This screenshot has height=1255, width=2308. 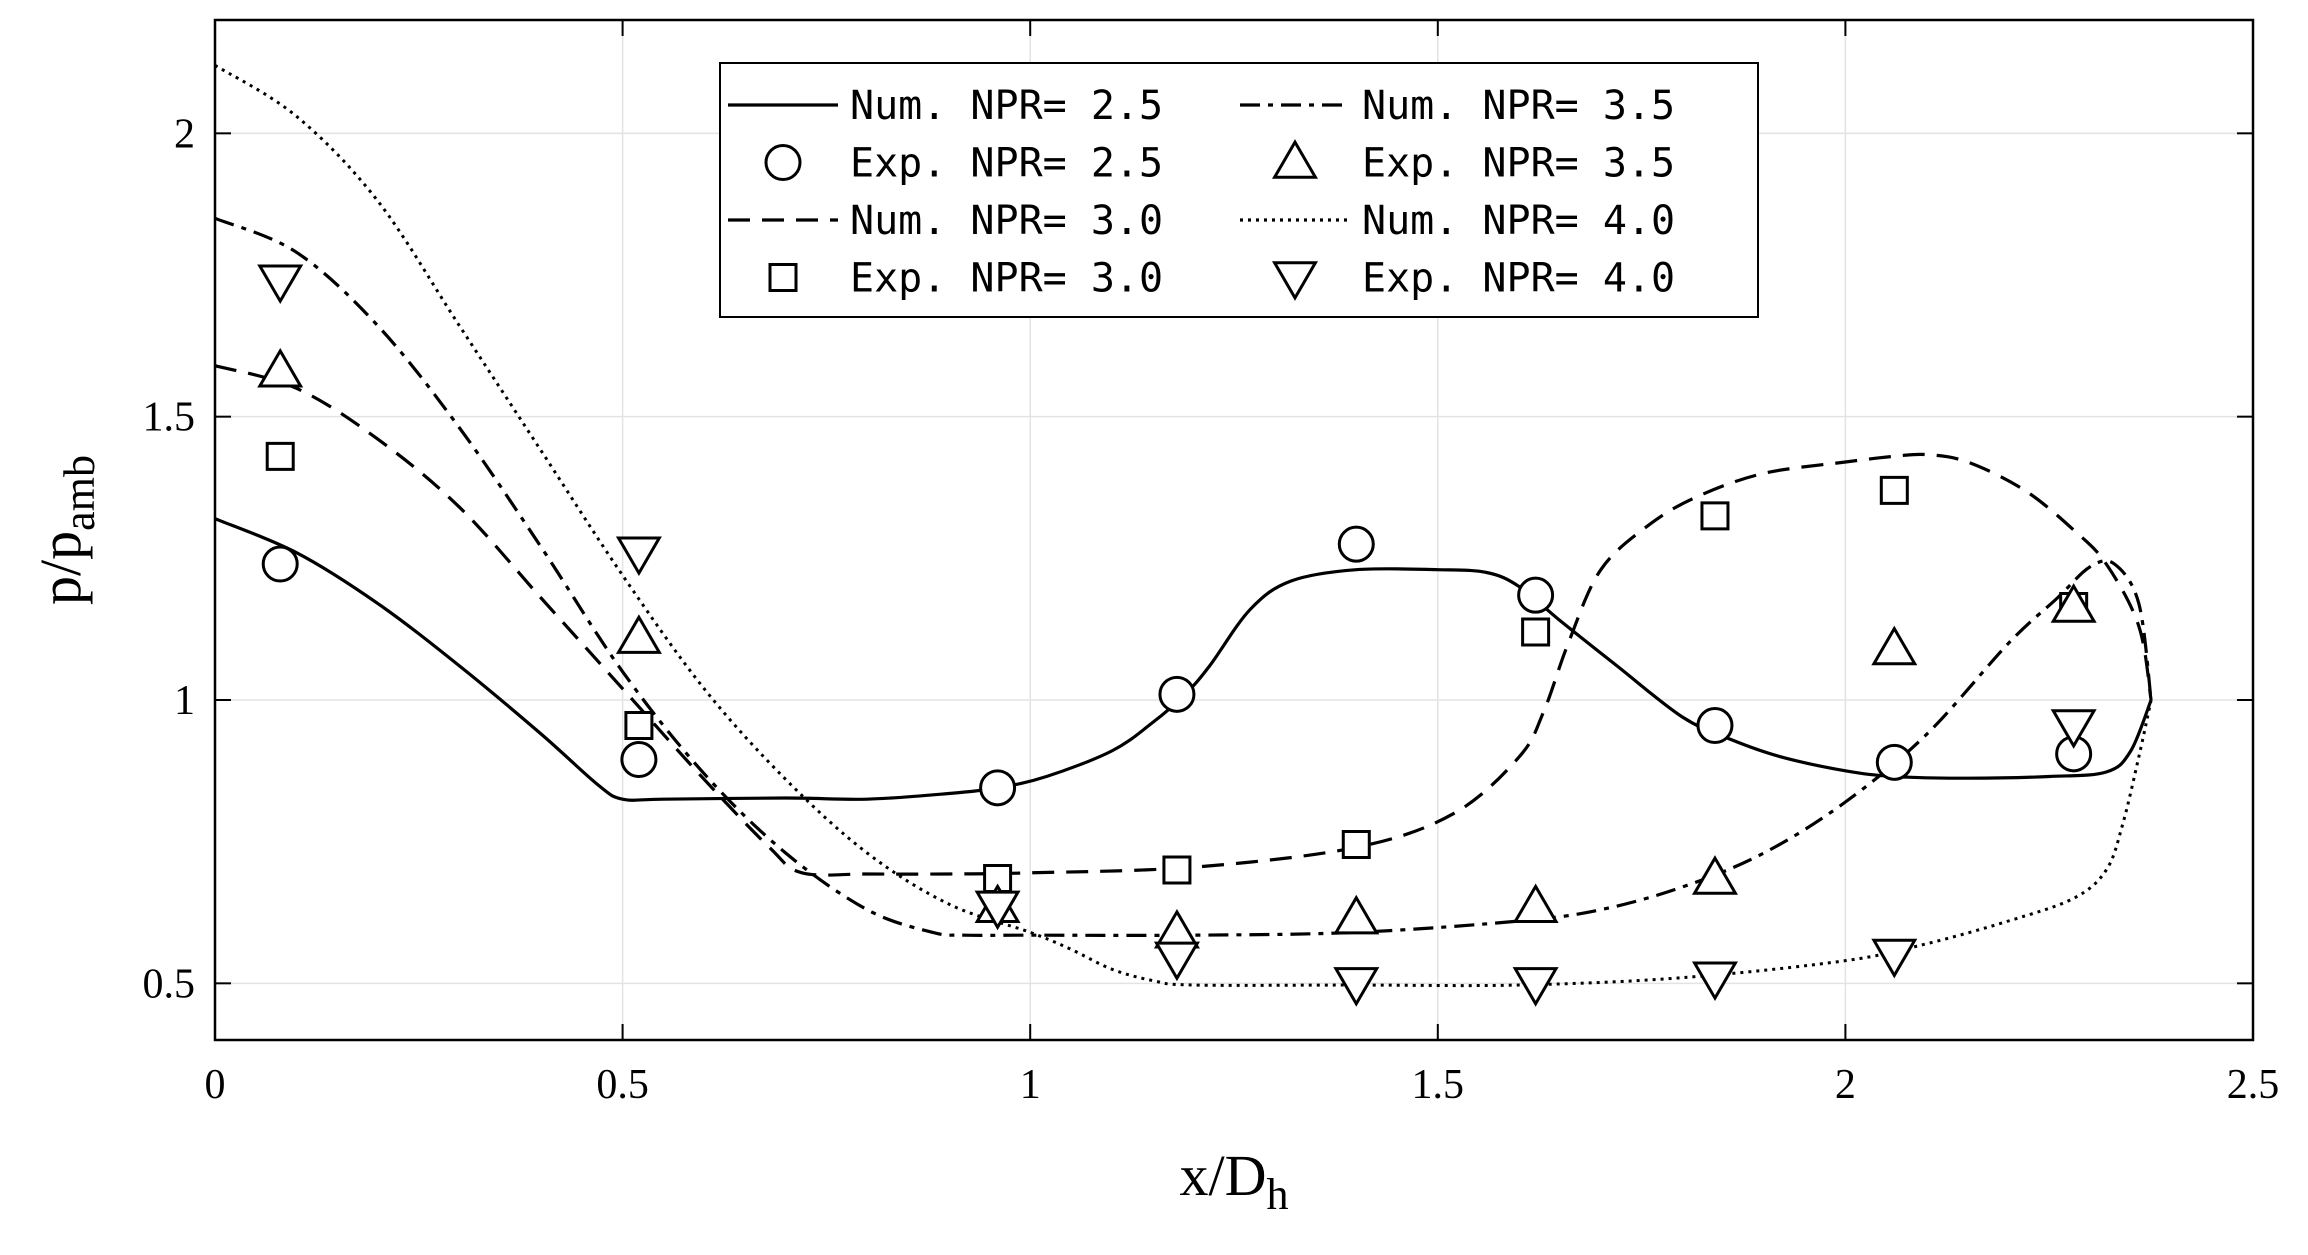 What do you see at coordinates (215, 1085) in the screenshot?
I see `x-tick-label: 0` at bounding box center [215, 1085].